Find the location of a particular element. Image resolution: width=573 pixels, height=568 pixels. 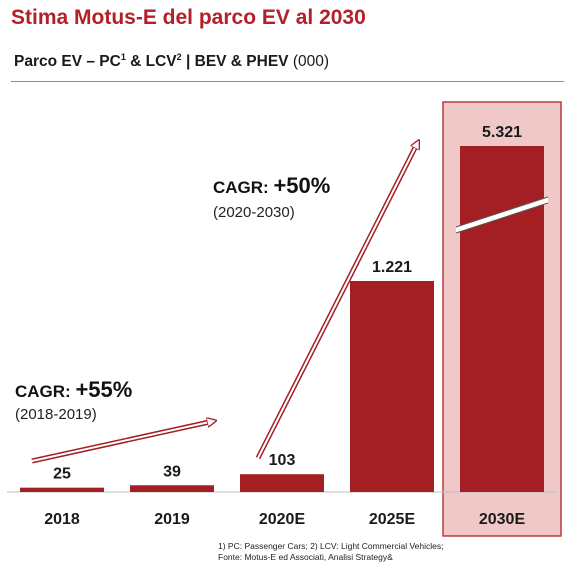

subtitle-segment: | BEV & PHEV is located at coordinates (235, 61).